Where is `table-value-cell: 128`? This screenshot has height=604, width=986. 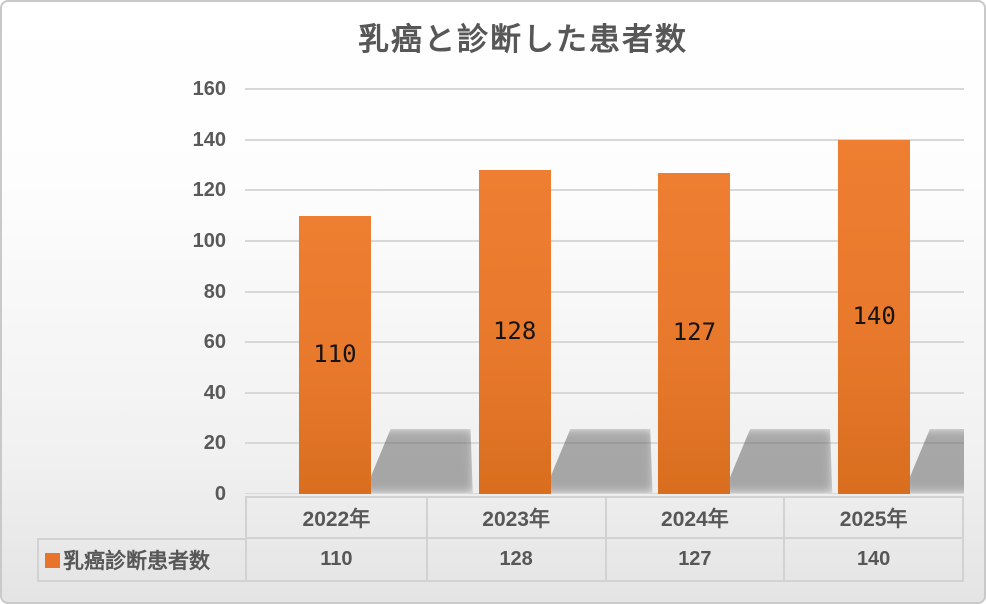 table-value-cell: 128 is located at coordinates (515, 559).